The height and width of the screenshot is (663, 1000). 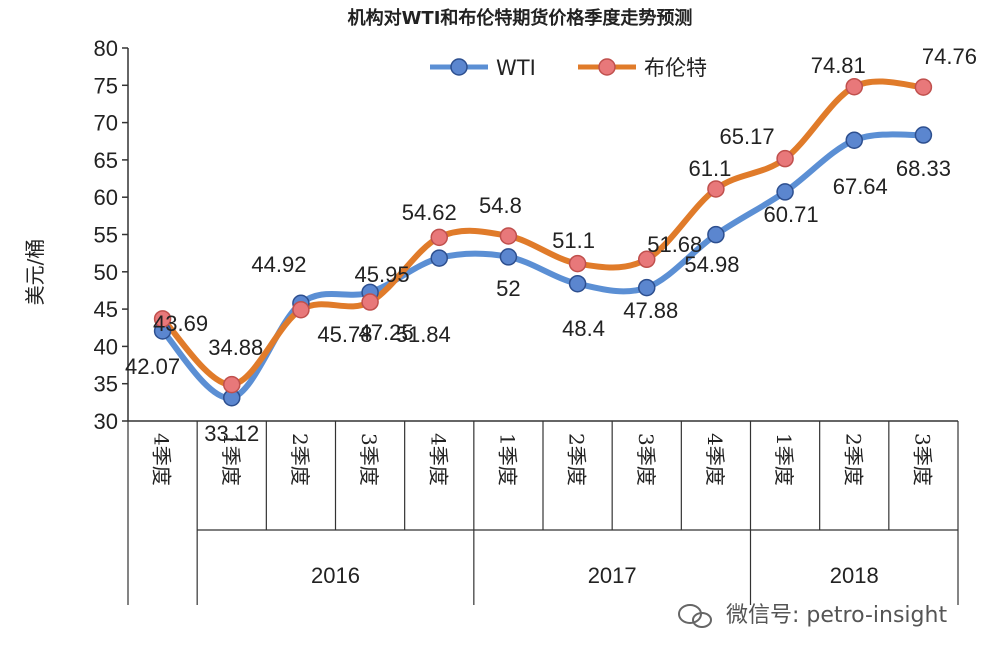 I want to click on wti-data-label: 60.71, so click(x=791, y=214).